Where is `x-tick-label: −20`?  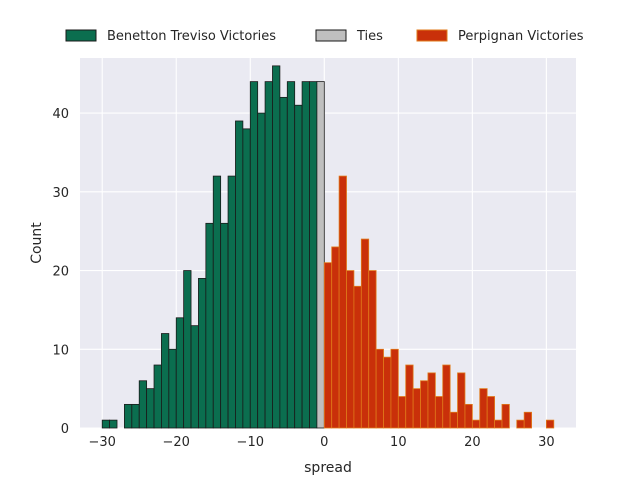 x-tick-label: −20 is located at coordinates (176, 442).